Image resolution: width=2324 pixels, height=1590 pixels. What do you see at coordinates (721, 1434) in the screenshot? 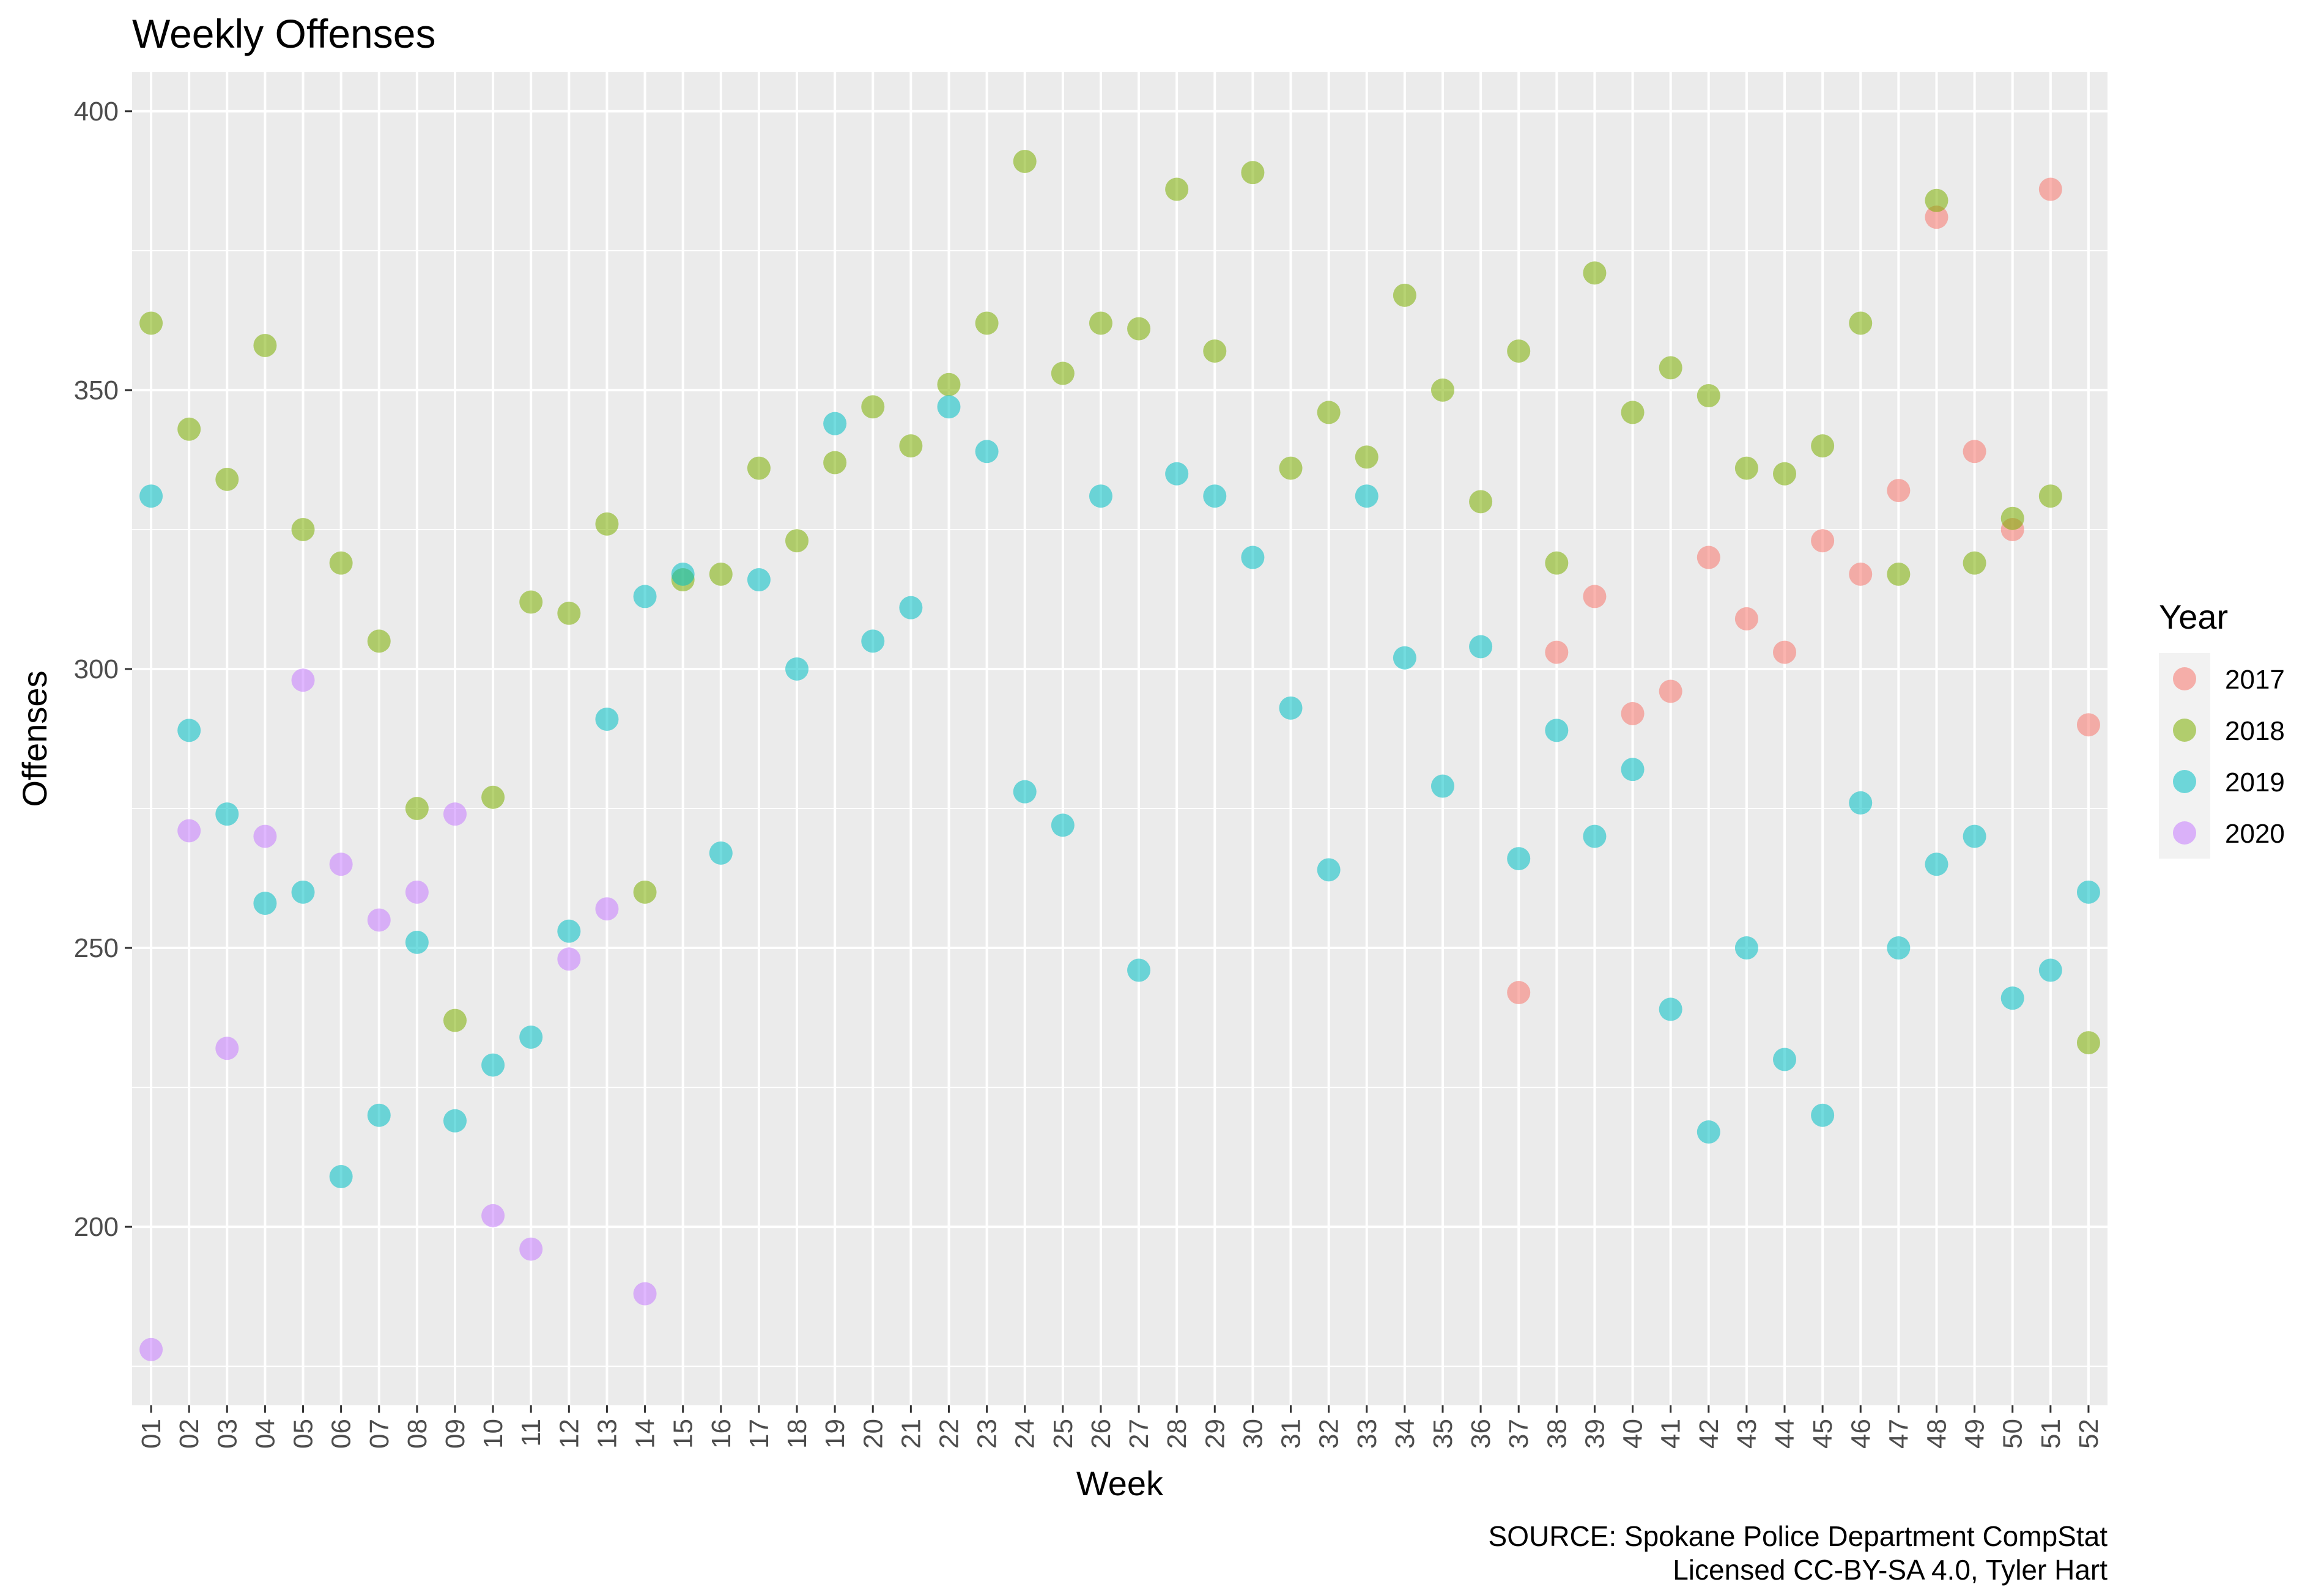
I see `x-tick-label: 16` at bounding box center [721, 1434].